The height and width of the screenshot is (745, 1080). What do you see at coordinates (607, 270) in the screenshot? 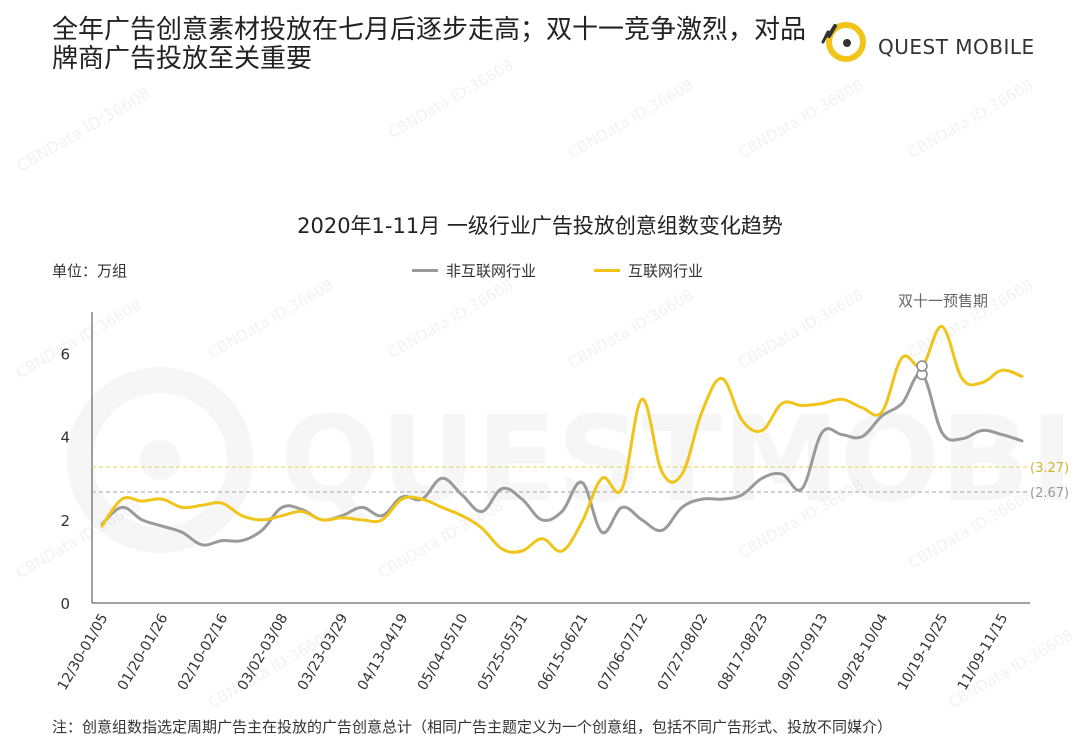
I see `legend-swatch-internet` at bounding box center [607, 270].